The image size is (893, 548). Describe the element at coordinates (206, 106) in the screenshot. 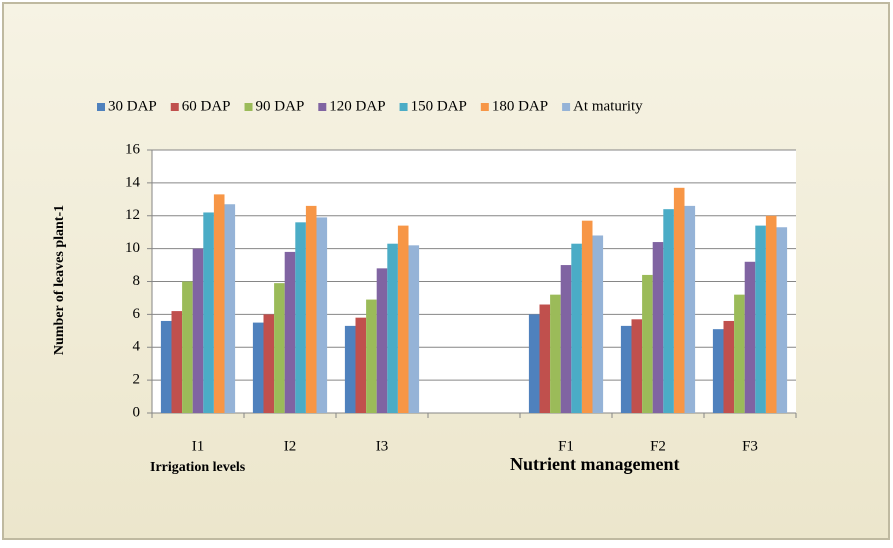

I see `legend-label: 60 DAP` at that location.